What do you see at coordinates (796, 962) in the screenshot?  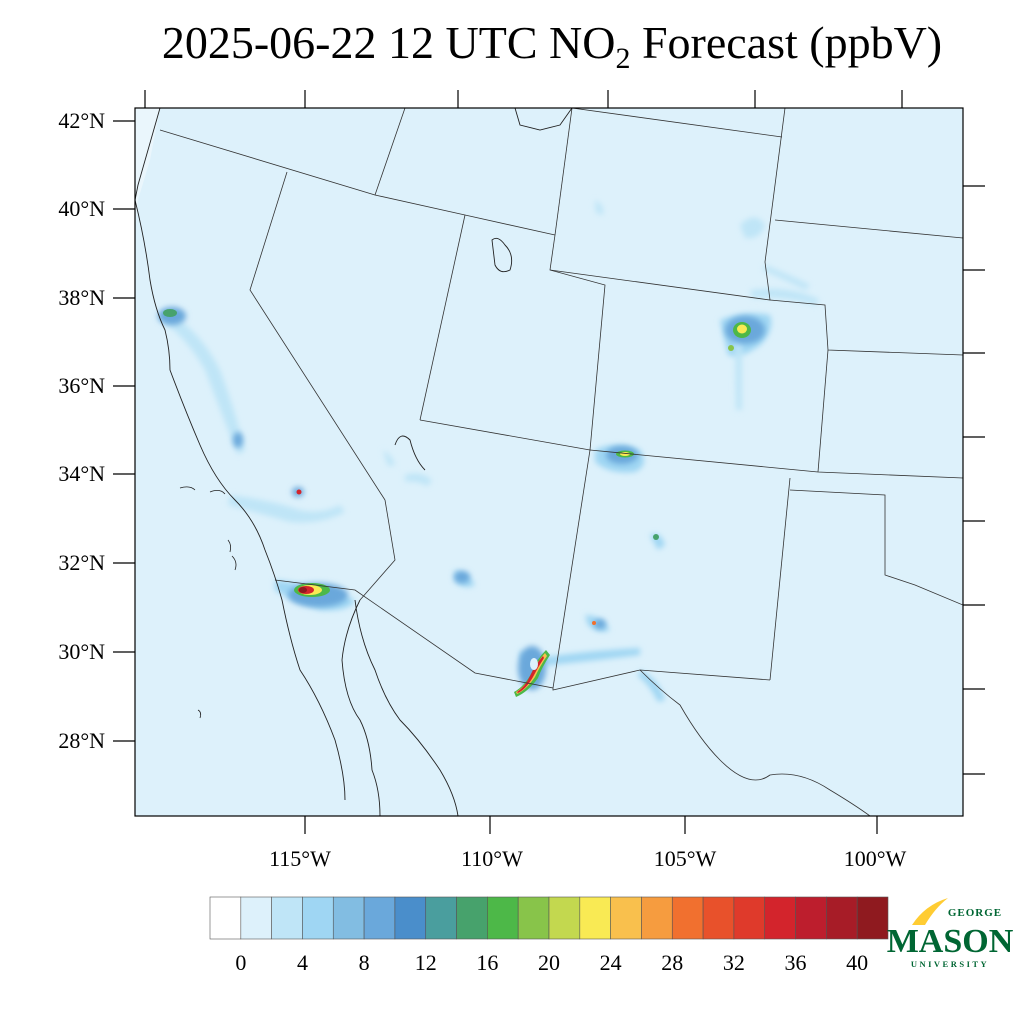 I see `colorbar-tick-label: 36` at bounding box center [796, 962].